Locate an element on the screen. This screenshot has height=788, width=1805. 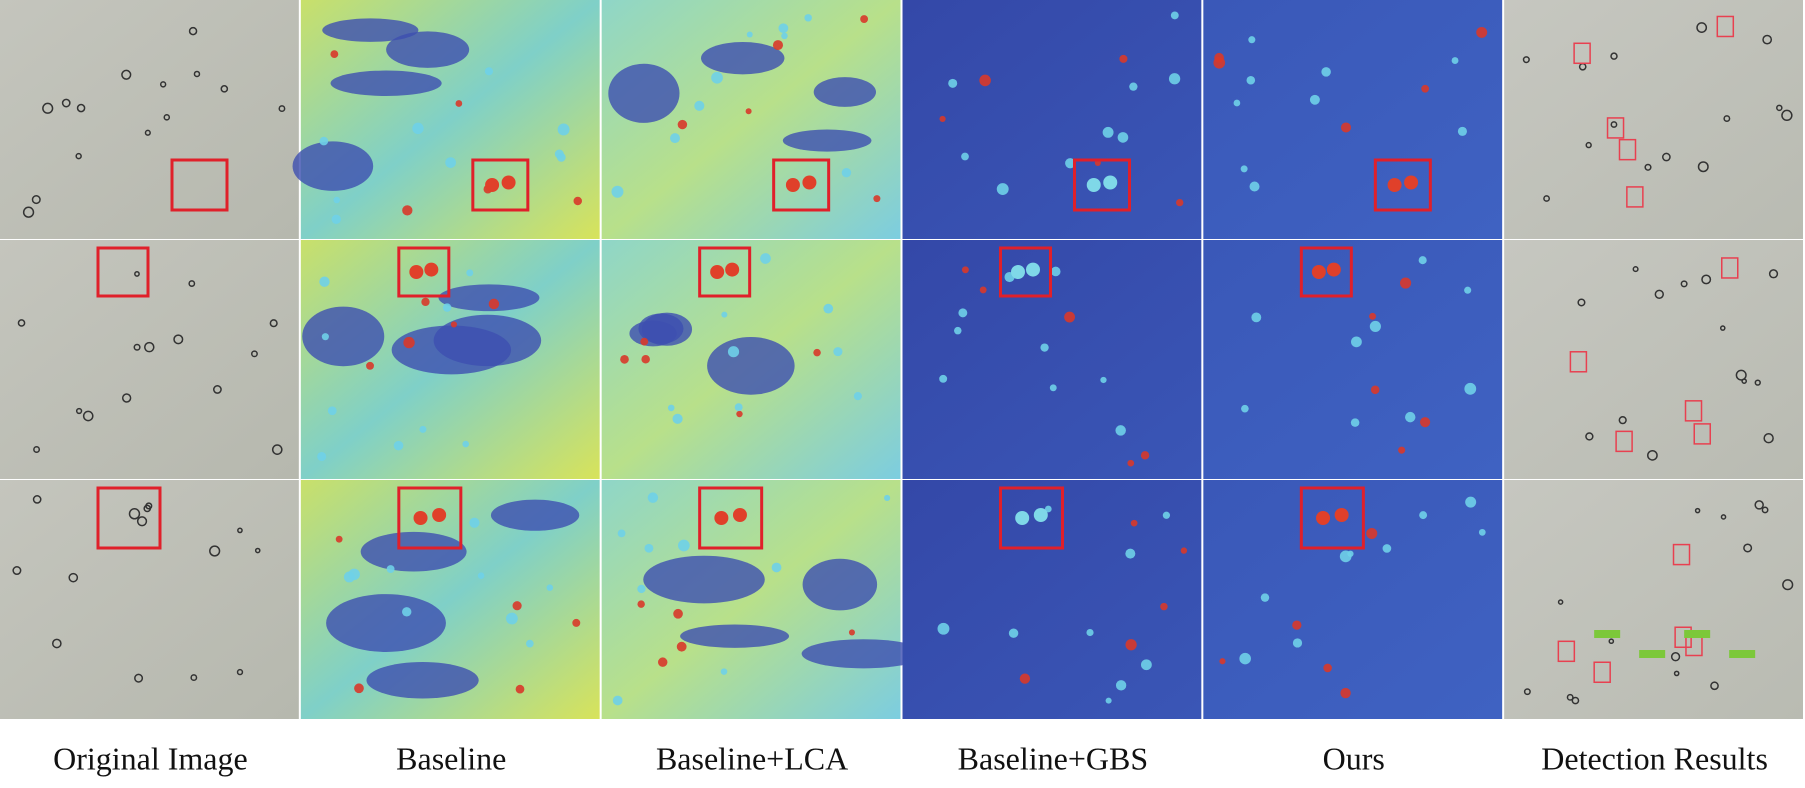
column-label: Baseline is located at coordinates (451, 758).